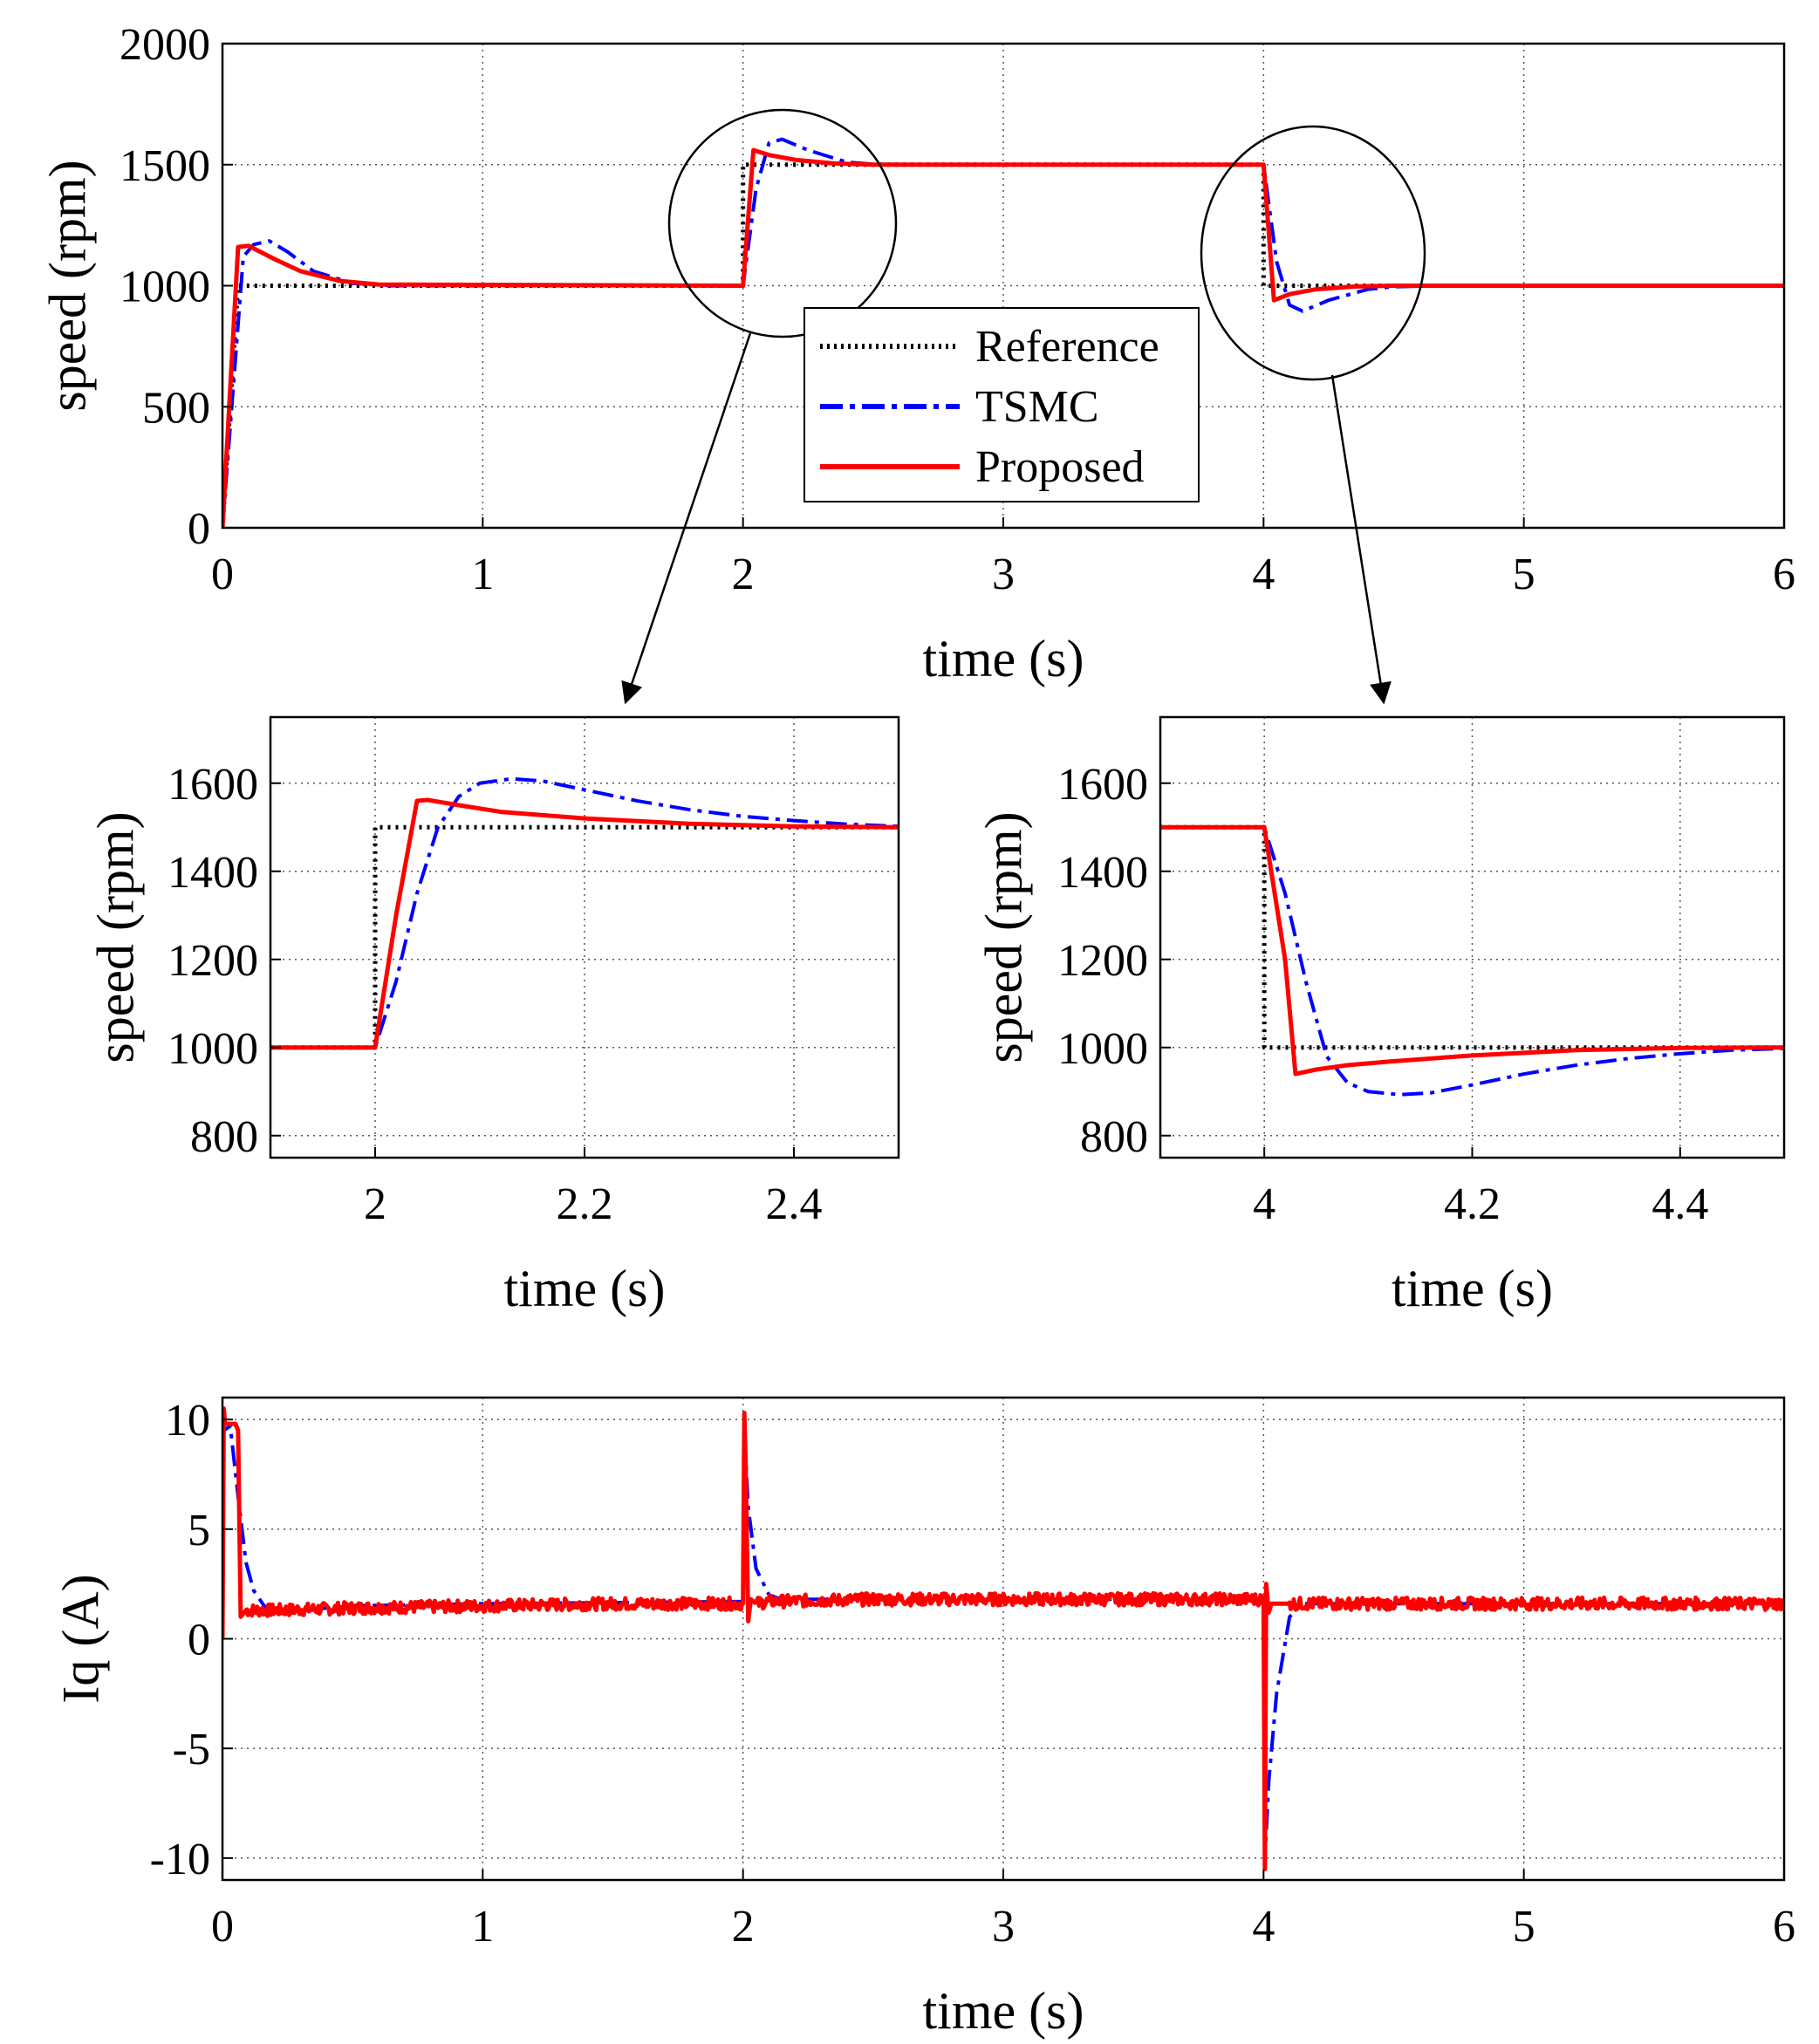 The width and height of the screenshot is (1819, 2044). What do you see at coordinates (375, 1204) in the screenshot?
I see `x-tick-label-0: 2` at bounding box center [375, 1204].